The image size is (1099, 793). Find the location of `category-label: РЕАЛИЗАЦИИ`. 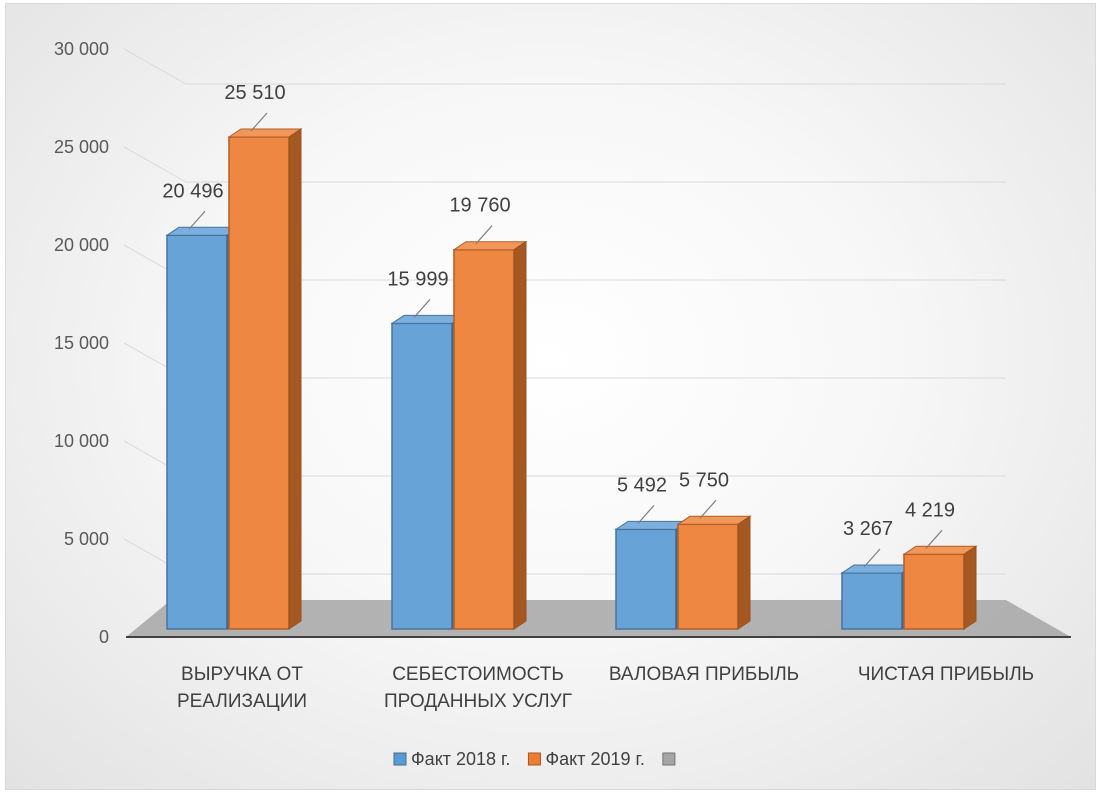

category-label: РЕАЛИЗАЦИИ is located at coordinates (242, 701).